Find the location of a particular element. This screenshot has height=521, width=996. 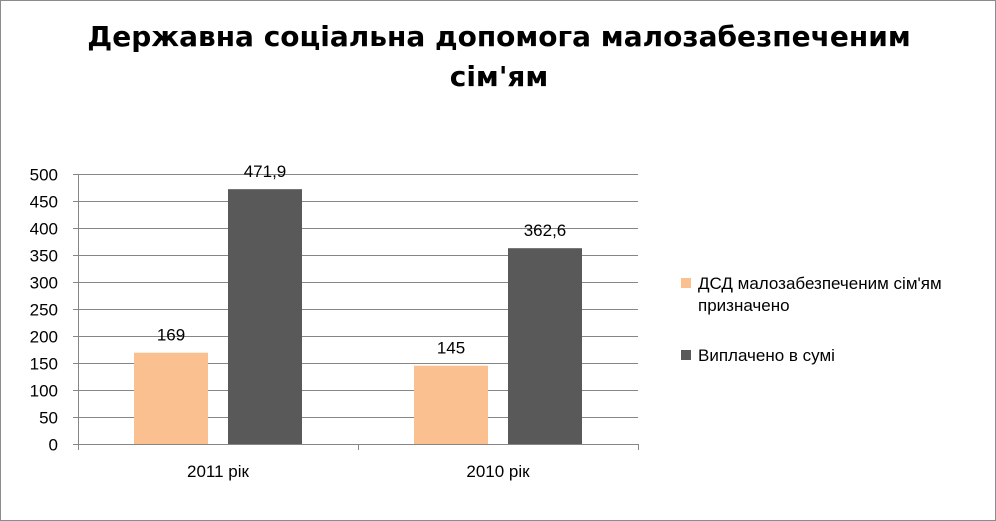

y-tick-label: 250 is located at coordinates (44, 310).